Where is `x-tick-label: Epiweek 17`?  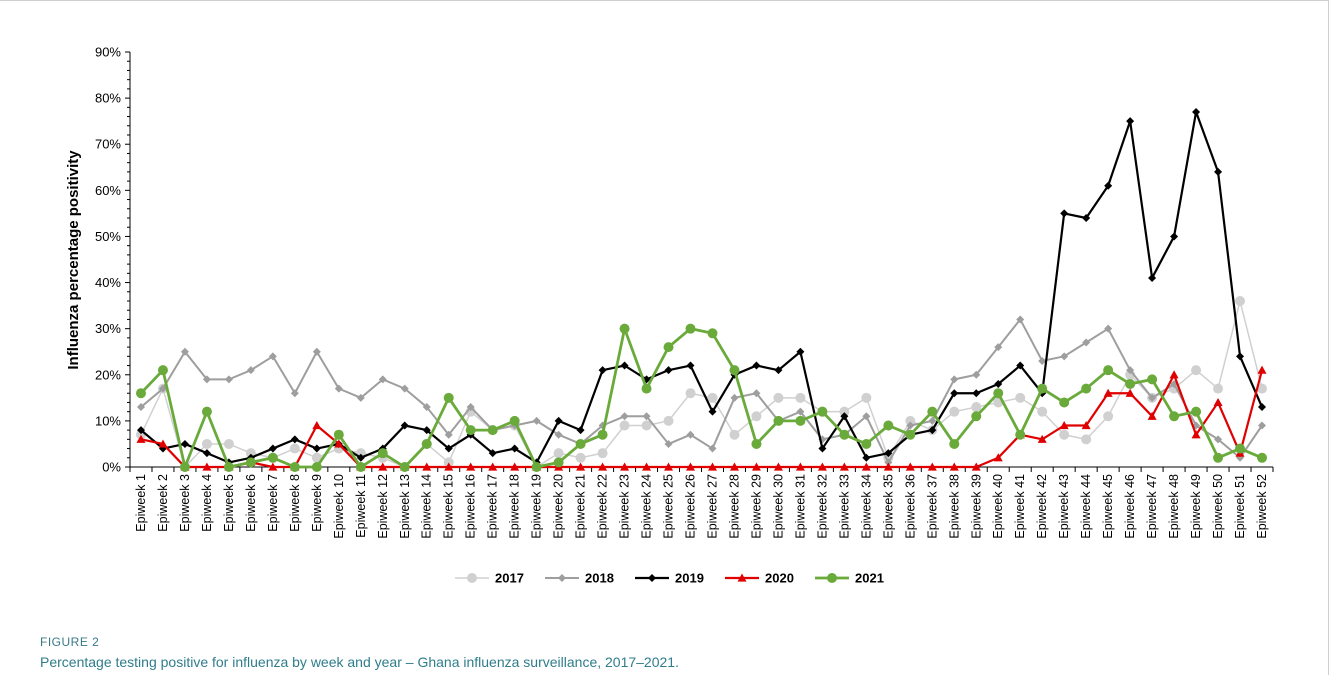
x-tick-label: Epiweek 17 is located at coordinates (493, 506).